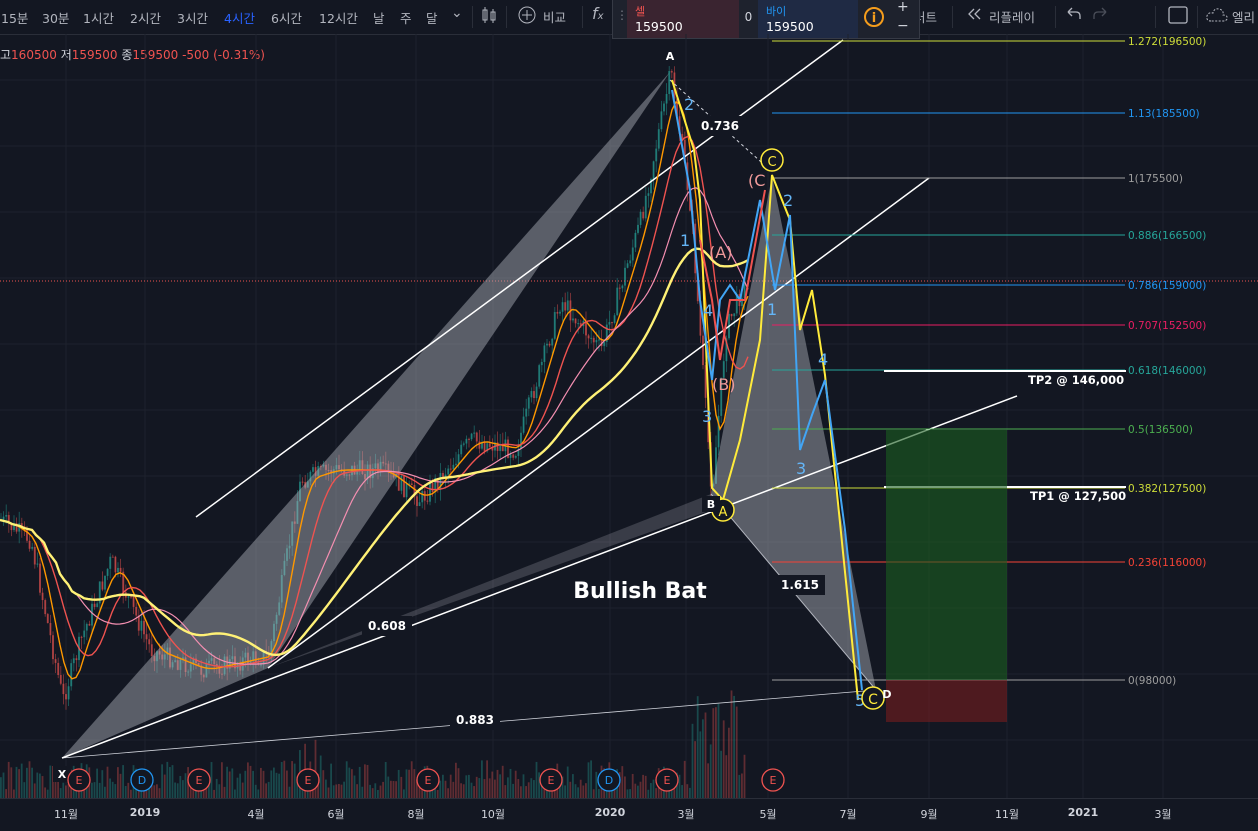 The height and width of the screenshot is (831, 1258). What do you see at coordinates (808, 19) in the screenshot?
I see `buy-button: 바이 159500` at bounding box center [808, 19].